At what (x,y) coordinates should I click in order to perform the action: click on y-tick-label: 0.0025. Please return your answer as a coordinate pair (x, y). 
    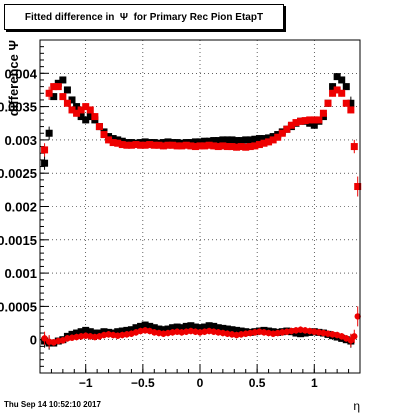
    Looking at the image, I should click on (18, 173).